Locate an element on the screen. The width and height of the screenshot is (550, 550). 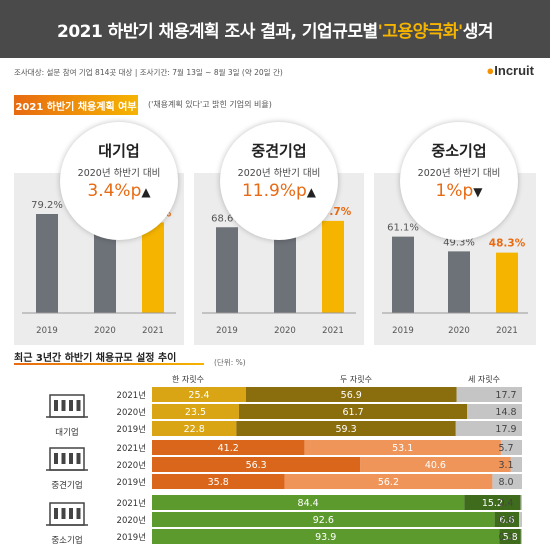
segment-label: 0.8 is located at coordinates (505, 520).